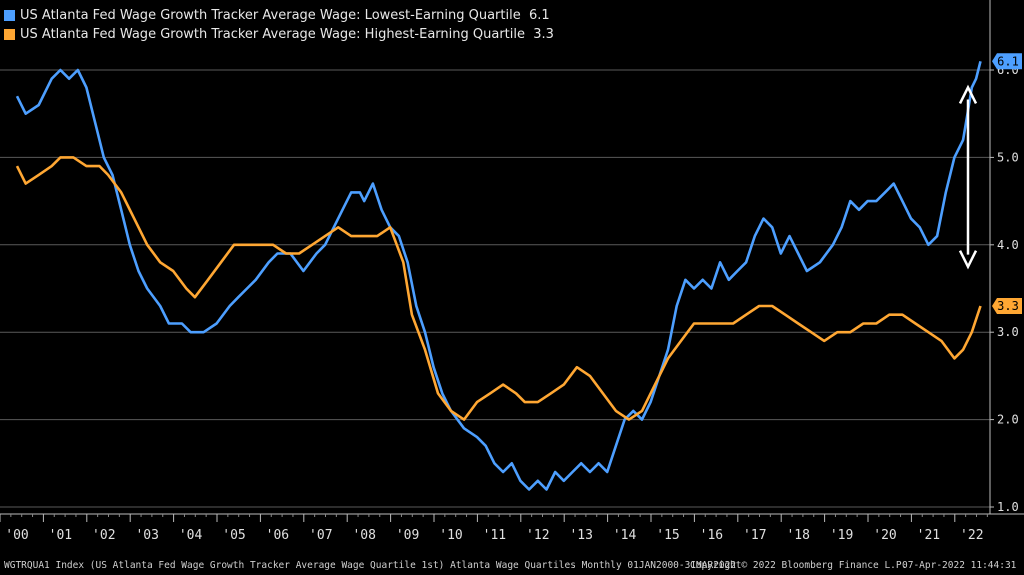 This screenshot has height=575, width=1024. What do you see at coordinates (928, 535) in the screenshot?
I see `x-tick-label-21: '21` at bounding box center [928, 535].